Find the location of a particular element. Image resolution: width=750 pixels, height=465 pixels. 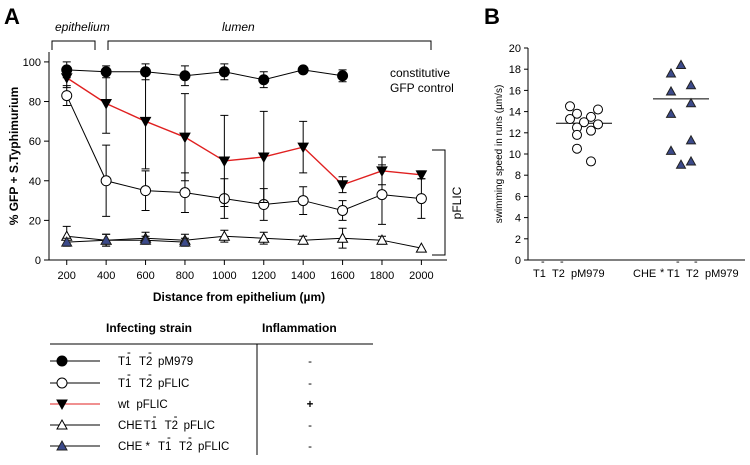

legend-row: wt pFLIC + is located at coordinates (182, 405).